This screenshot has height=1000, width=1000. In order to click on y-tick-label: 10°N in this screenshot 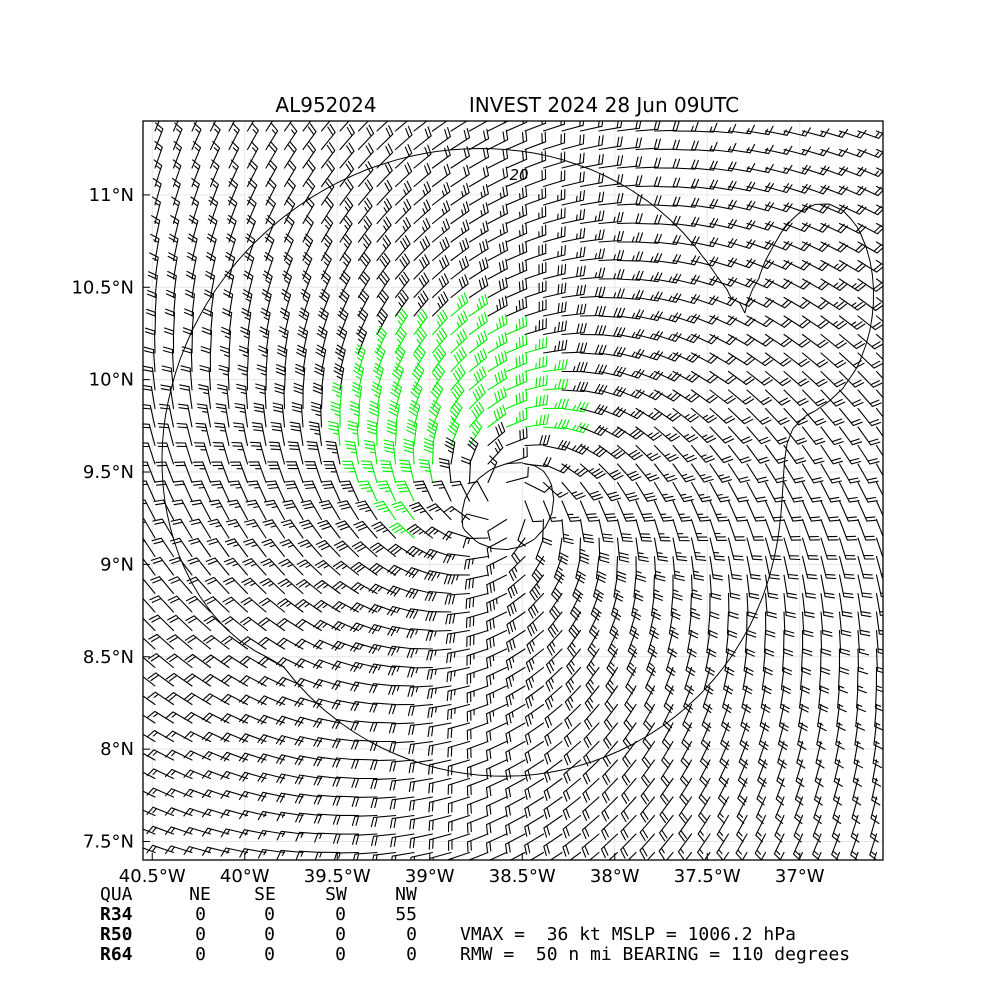, I will do `click(111, 380)`.